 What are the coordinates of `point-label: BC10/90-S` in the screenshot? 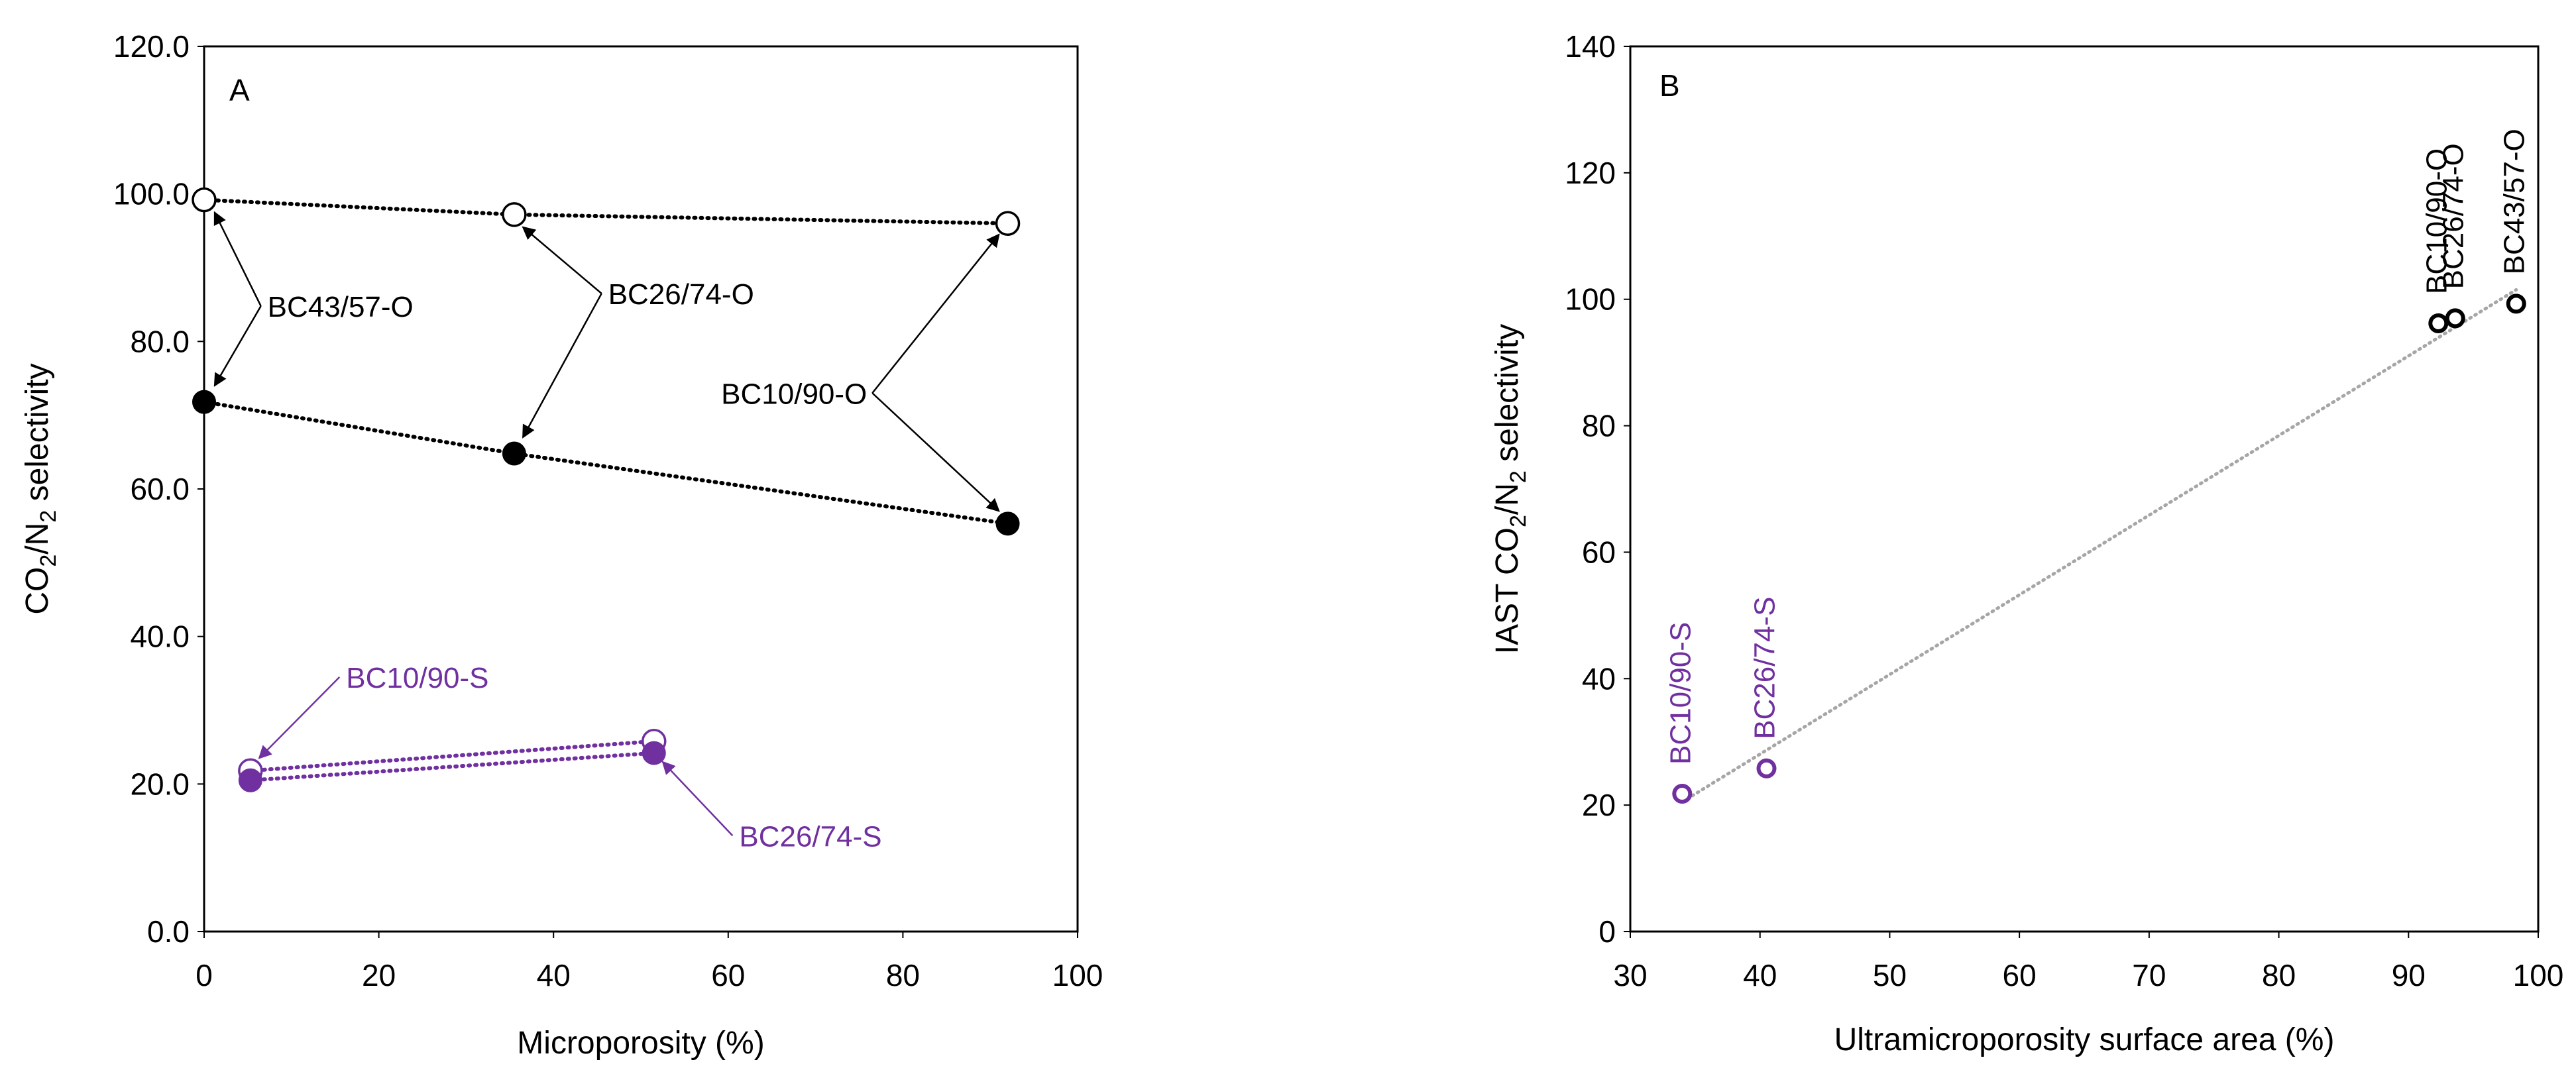 It's located at (1680, 693).